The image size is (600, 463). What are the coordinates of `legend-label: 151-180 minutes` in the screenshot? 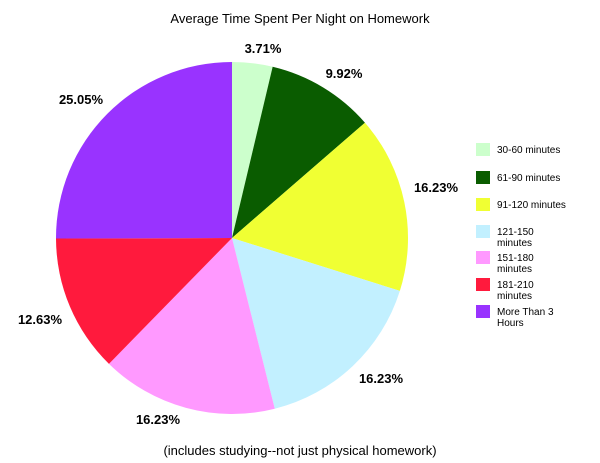 It's located at (515, 264).